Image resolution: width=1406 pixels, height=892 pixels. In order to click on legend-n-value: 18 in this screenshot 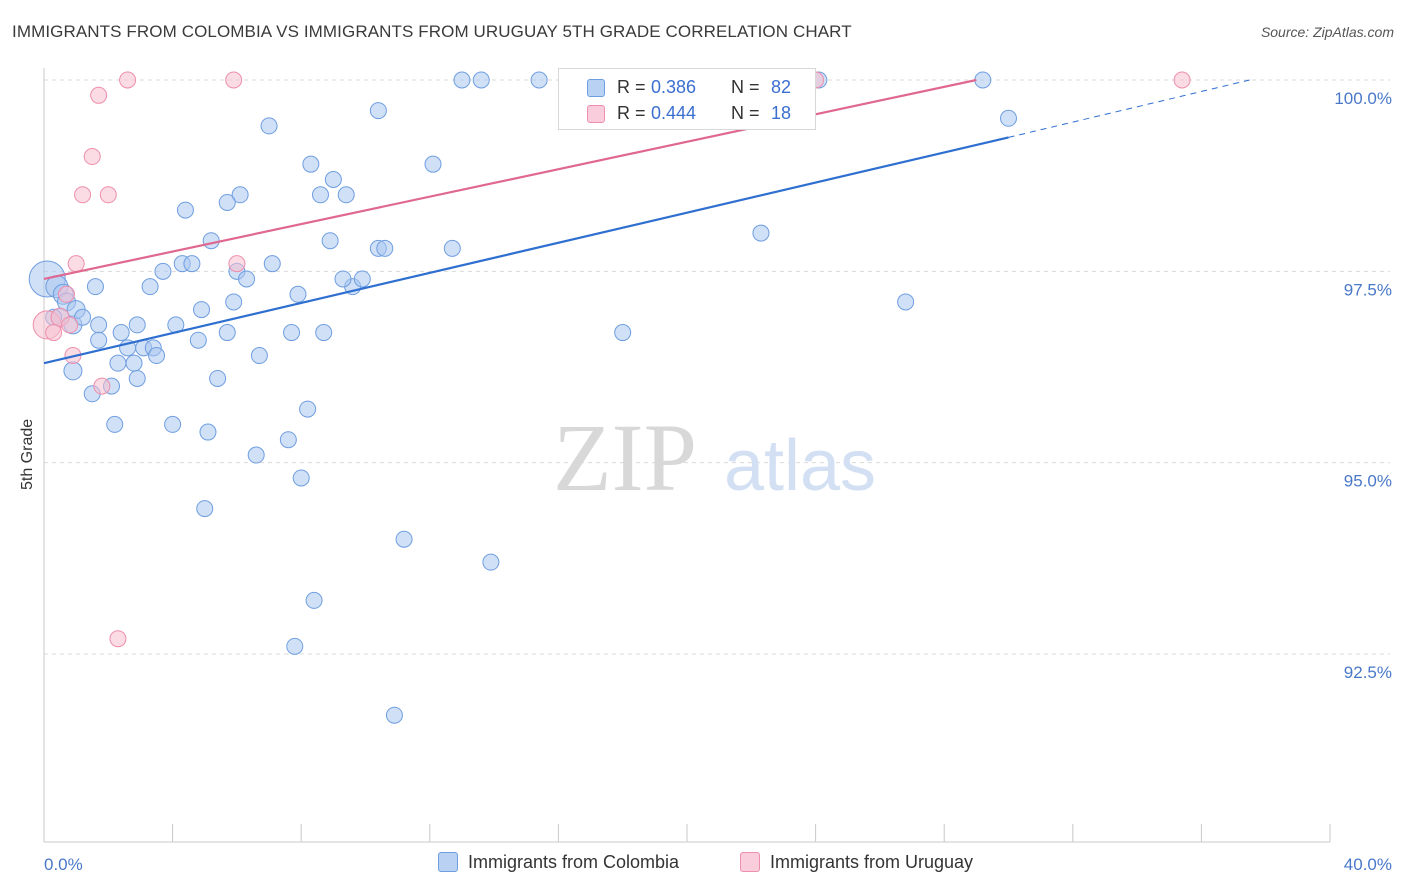, I will do `click(781, 113)`.